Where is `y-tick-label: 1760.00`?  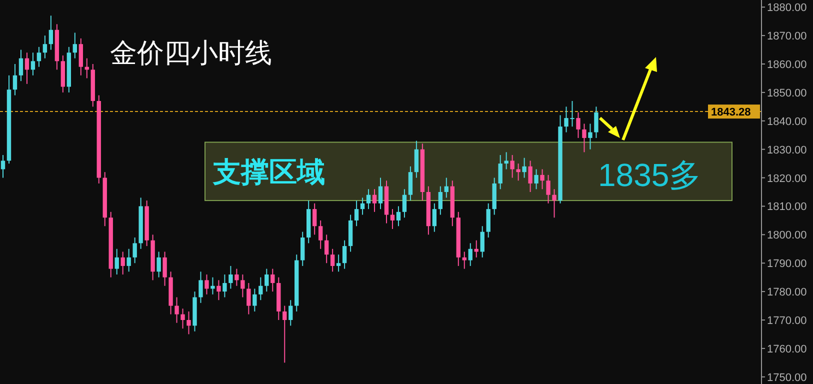 y-tick-label: 1760.00 is located at coordinates (787, 349).